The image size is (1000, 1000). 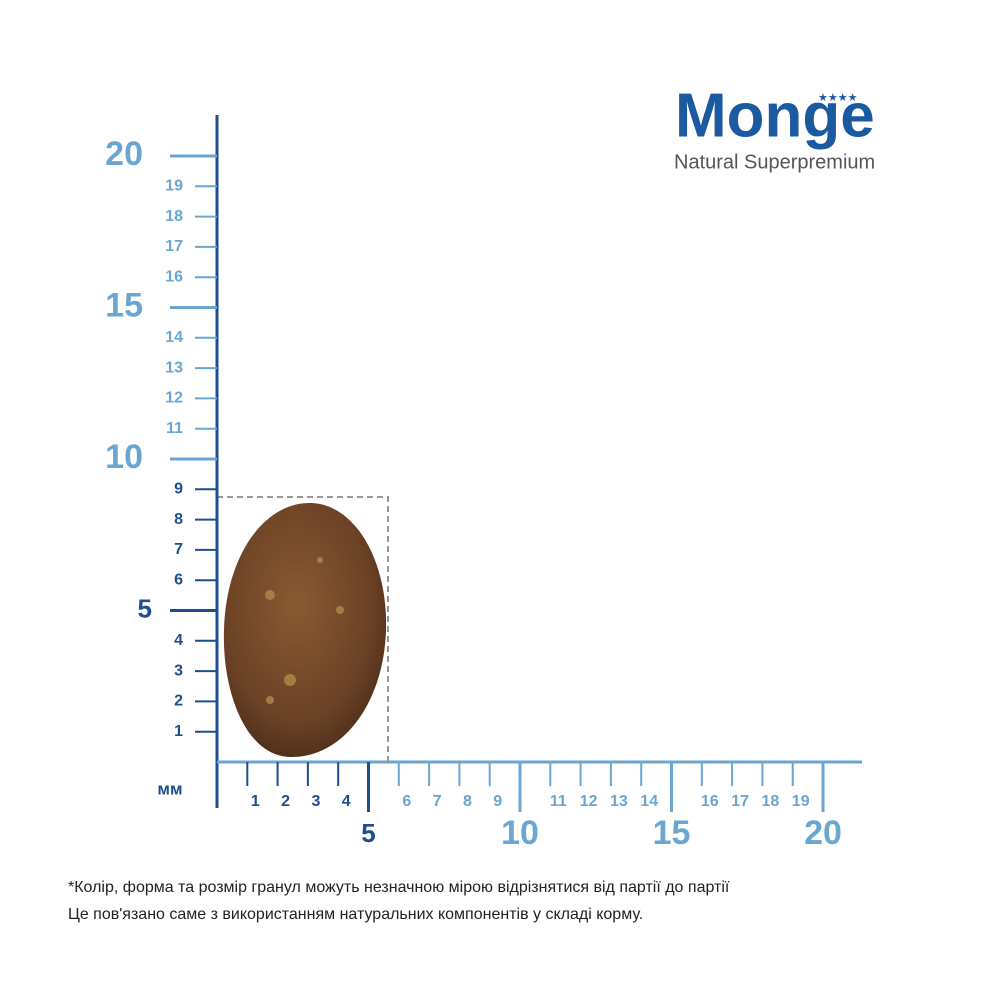 I want to click on y-major-label: 5, so click(x=145, y=608).